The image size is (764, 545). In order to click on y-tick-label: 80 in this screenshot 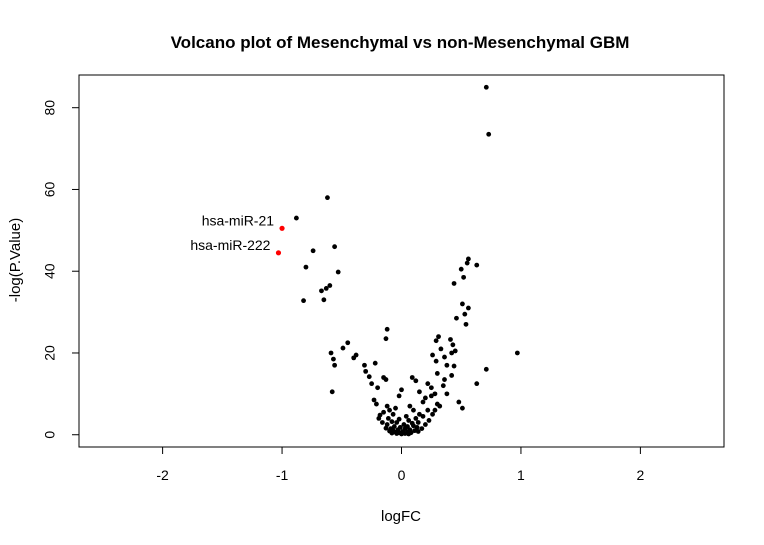, I will do `click(50, 108)`.